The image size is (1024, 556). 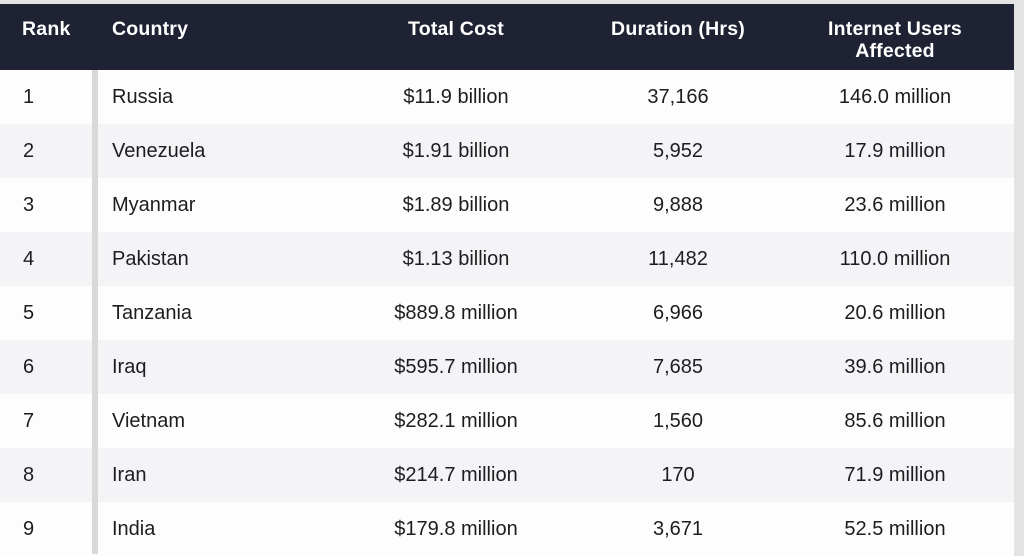 I want to click on cell-rank: 5, so click(x=29, y=312).